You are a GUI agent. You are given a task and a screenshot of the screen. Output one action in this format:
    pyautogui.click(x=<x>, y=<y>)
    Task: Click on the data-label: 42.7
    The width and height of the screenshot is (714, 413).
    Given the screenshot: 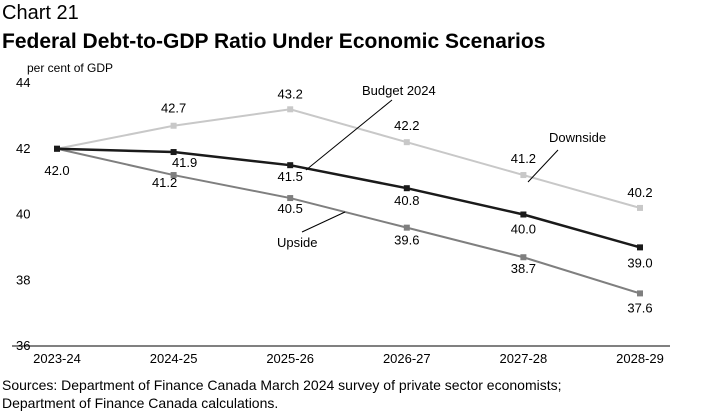 What is the action you would take?
    pyautogui.click(x=173, y=108)
    